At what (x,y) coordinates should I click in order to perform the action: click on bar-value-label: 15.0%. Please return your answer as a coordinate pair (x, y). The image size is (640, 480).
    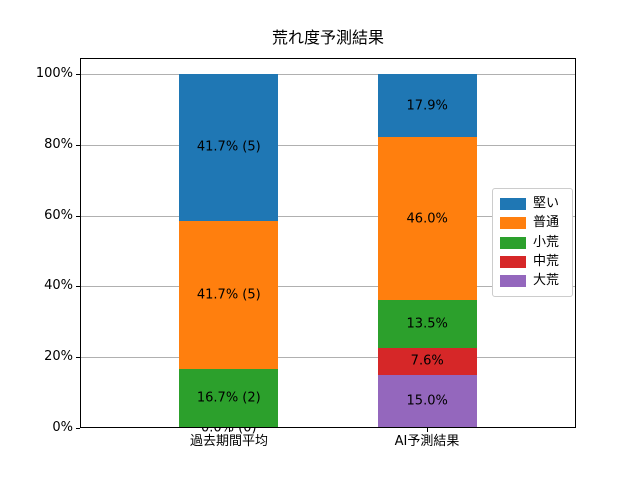
    Looking at the image, I should click on (427, 401).